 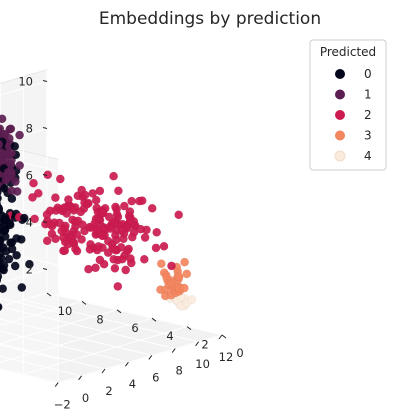 What do you see at coordinates (348, 105) in the screenshot?
I see `legend-box` at bounding box center [348, 105].